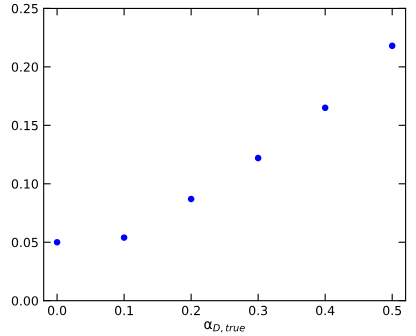  I want to click on y-tick-label: 0.10, so click(25, 184).